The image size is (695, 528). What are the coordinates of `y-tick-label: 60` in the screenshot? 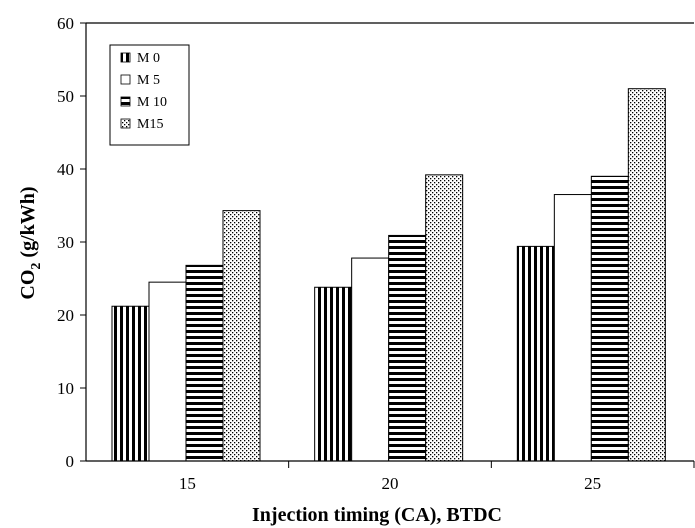 It's located at (65, 23).